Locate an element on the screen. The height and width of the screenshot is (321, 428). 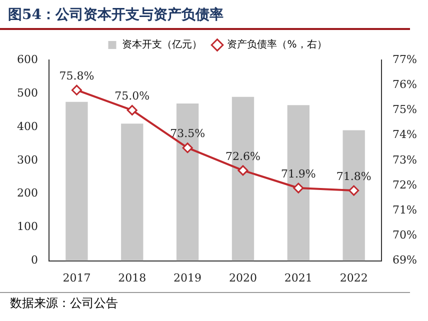
x-tick-label: 2017 is located at coordinates (76, 277).